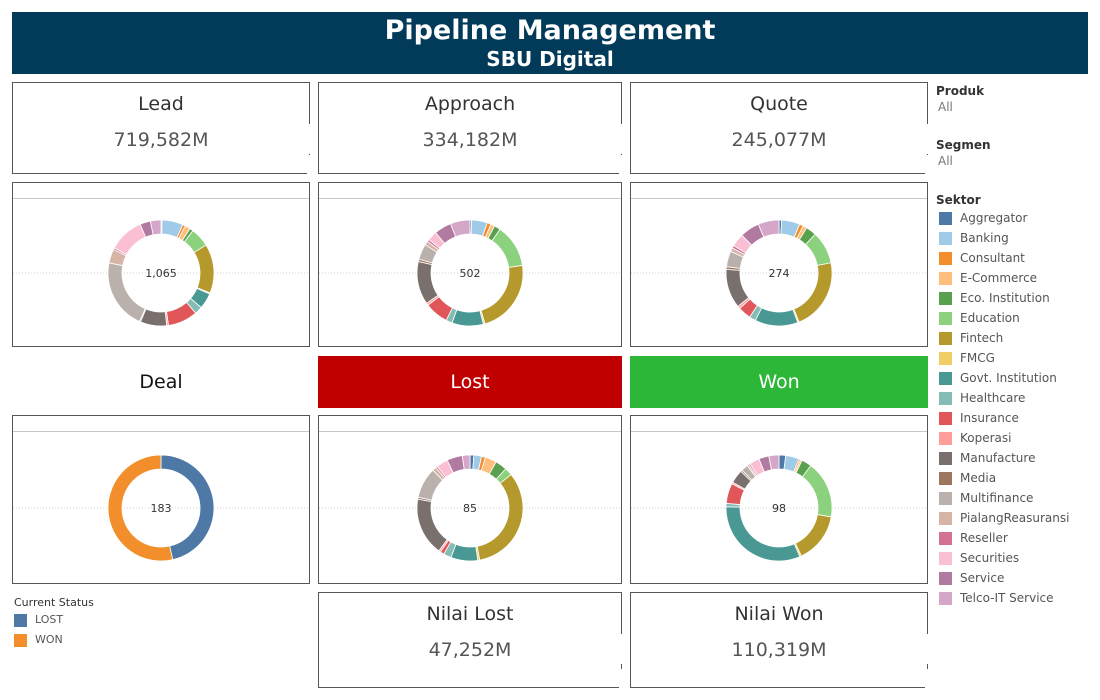 This screenshot has height=700, width=1100. Describe the element at coordinates (999, 278) in the screenshot. I see `legend-label: E-Commerce` at that location.